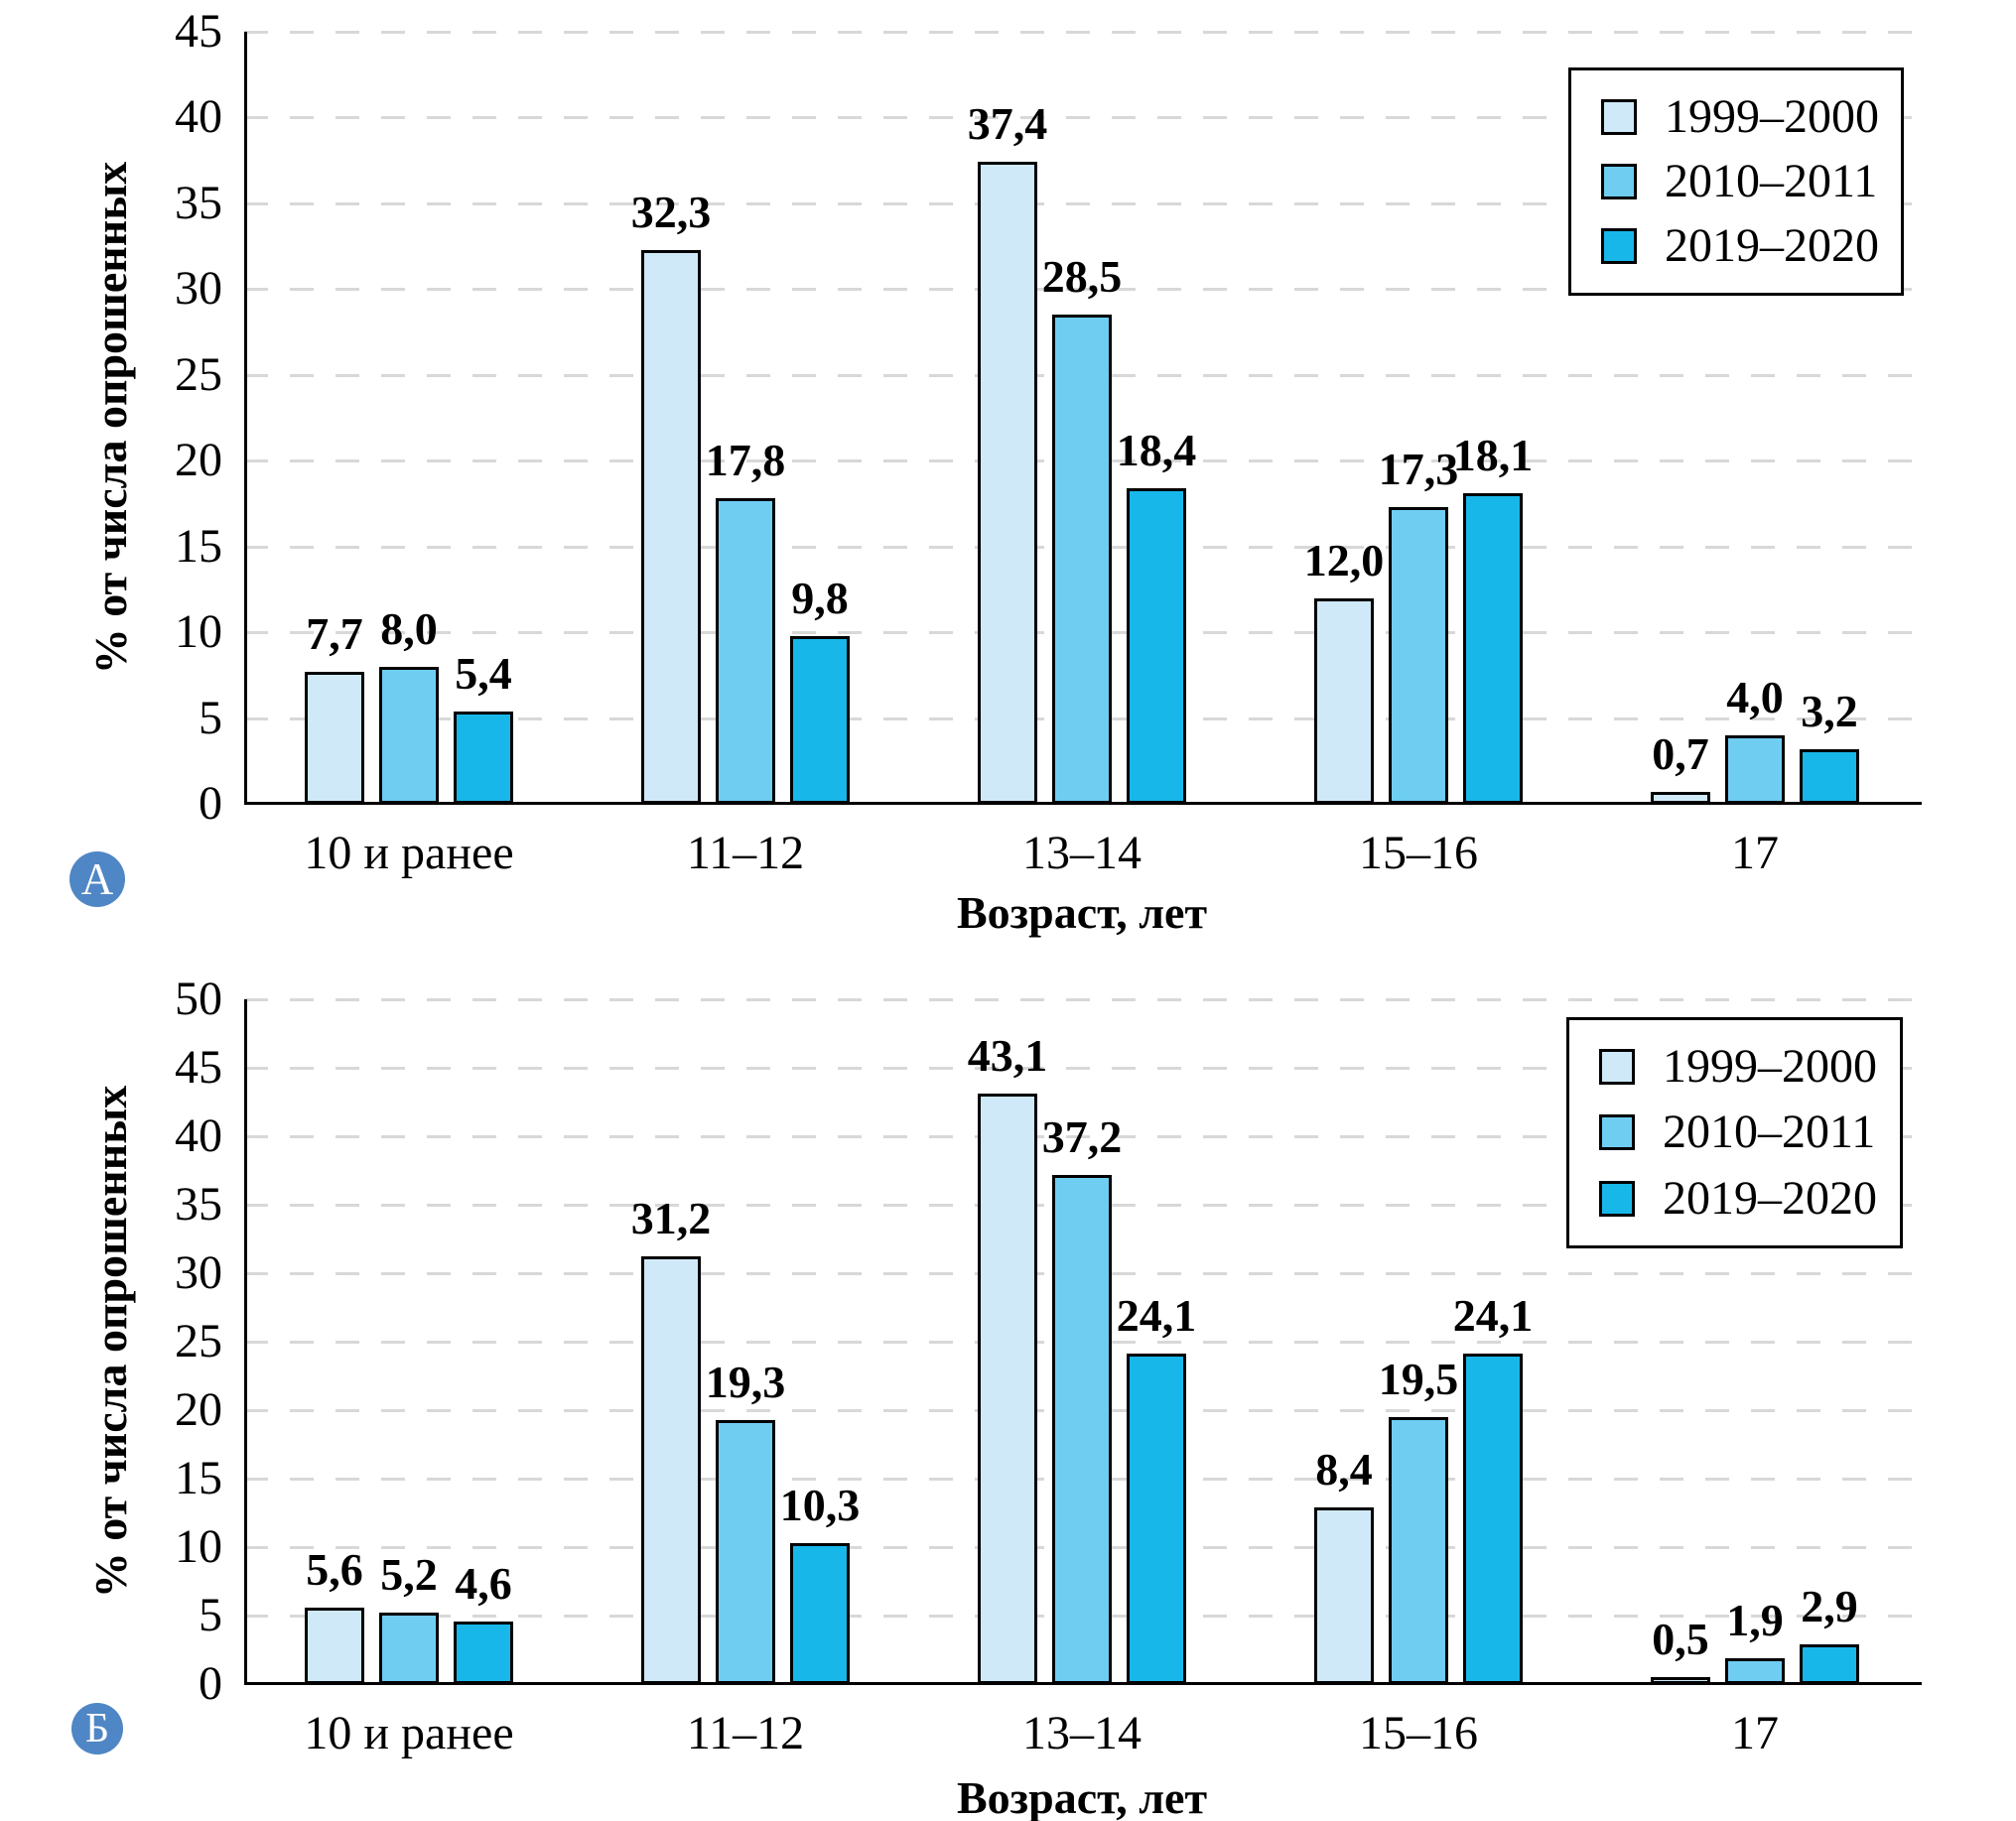  I want to click on bar-value-label: 0,7, so click(1681, 753).